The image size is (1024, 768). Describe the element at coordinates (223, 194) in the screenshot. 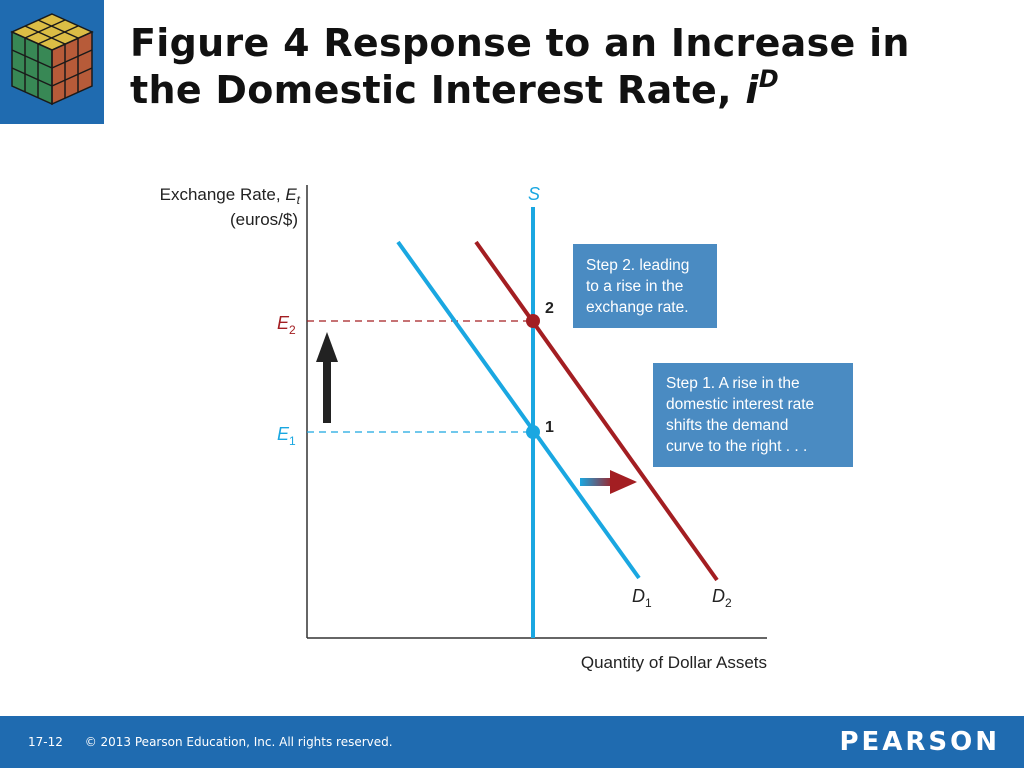

I see `y-axis-label-text: Exchange Rate,` at that location.